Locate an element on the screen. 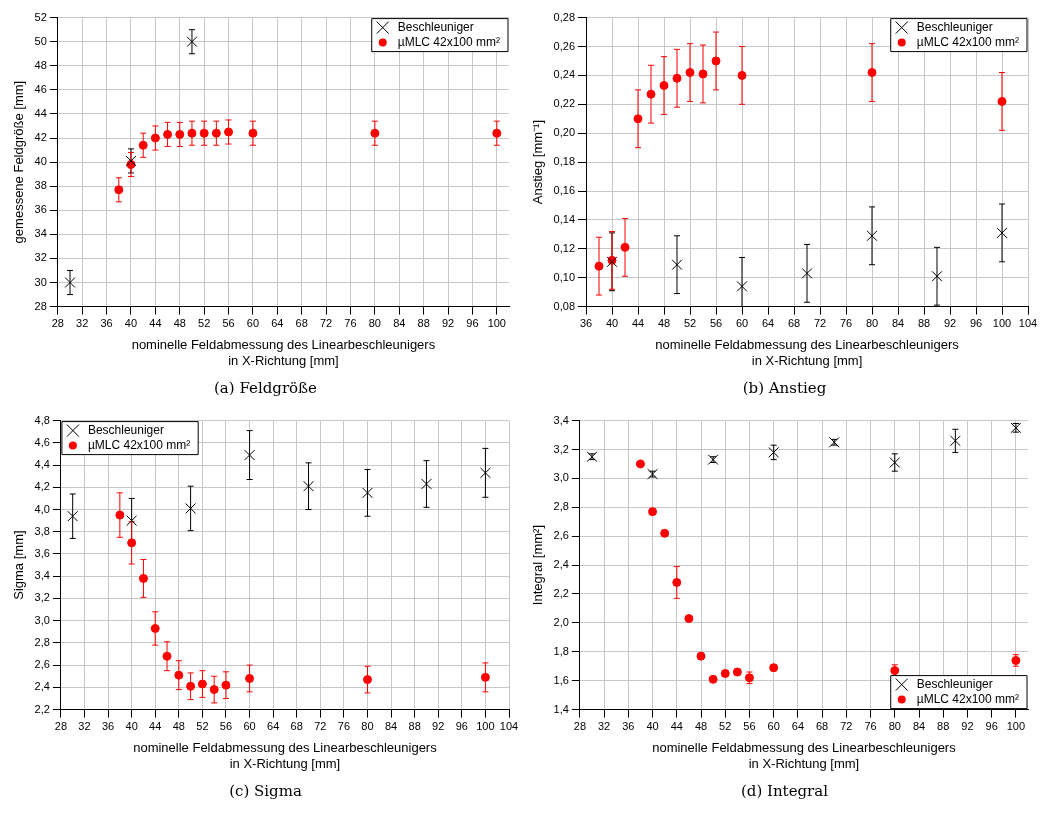 The width and height of the screenshot is (1051, 823). x-tick-label: 48 is located at coordinates (178, 726).